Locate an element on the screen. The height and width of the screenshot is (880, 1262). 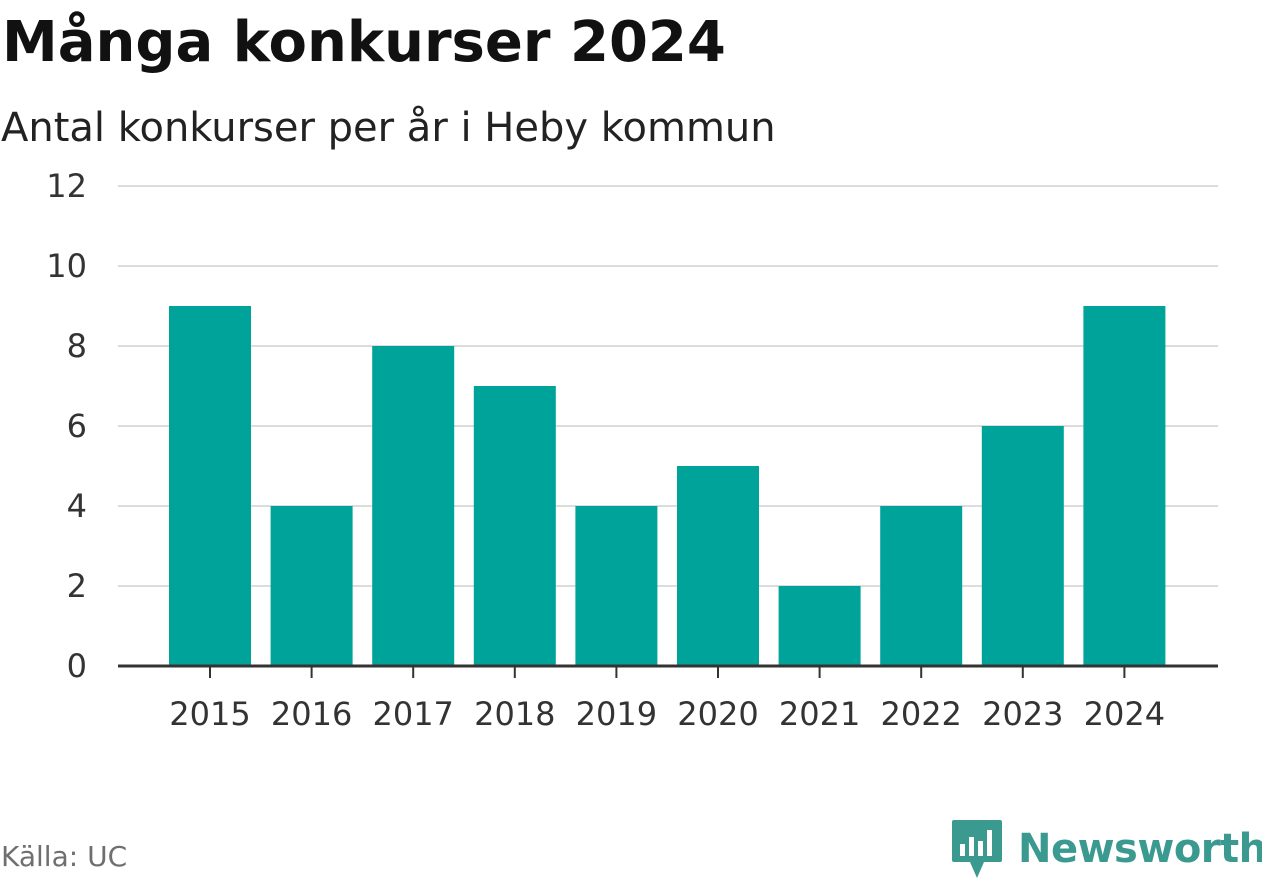
brand-name: Newsworthy is located at coordinates (1140, 849).